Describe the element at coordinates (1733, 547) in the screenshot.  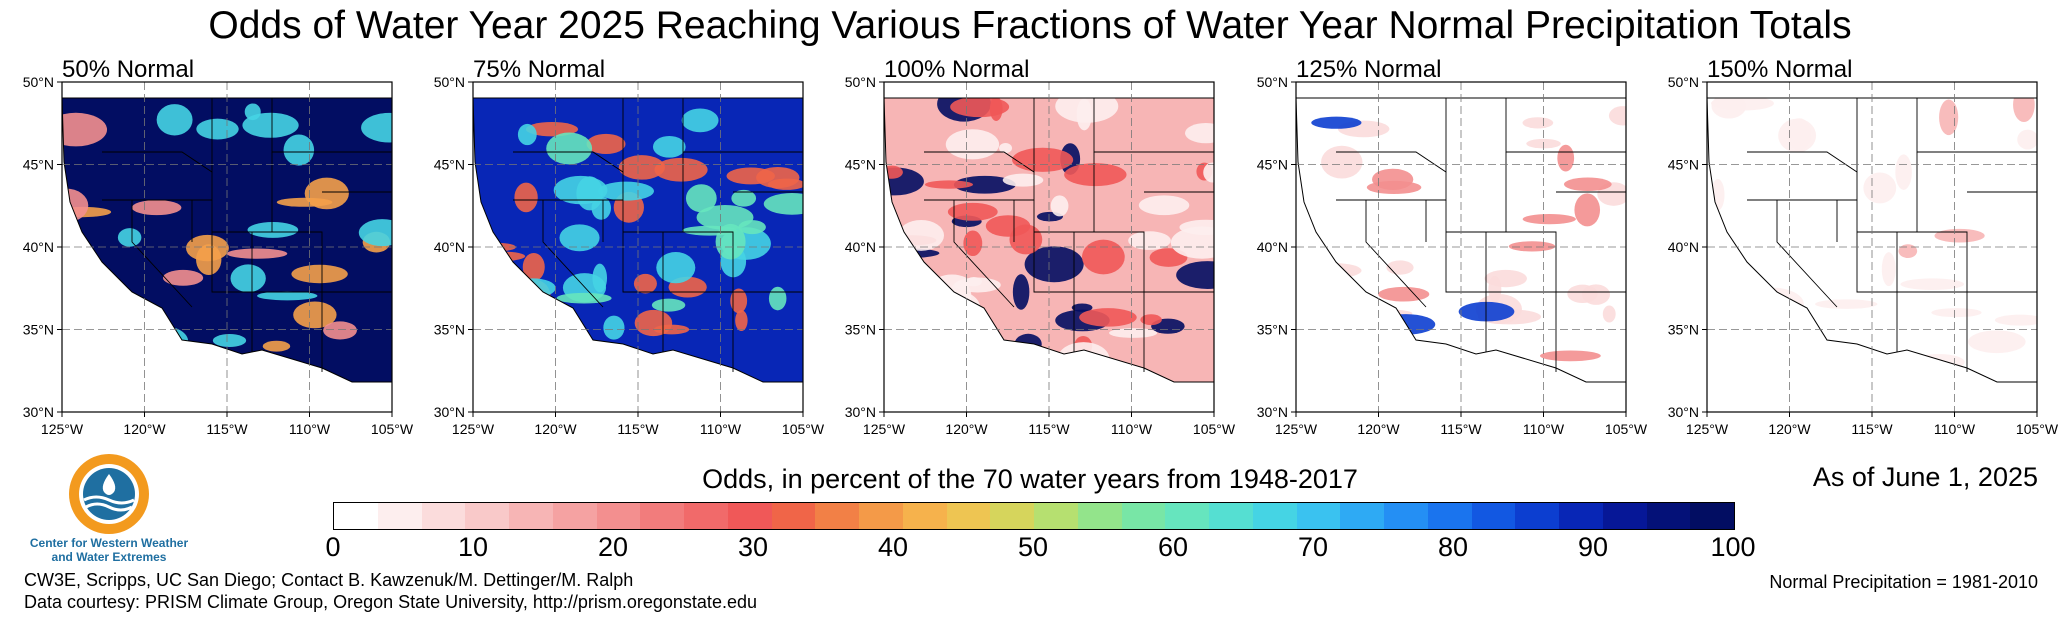
I see `colorbar-tick-label: 100` at that location.